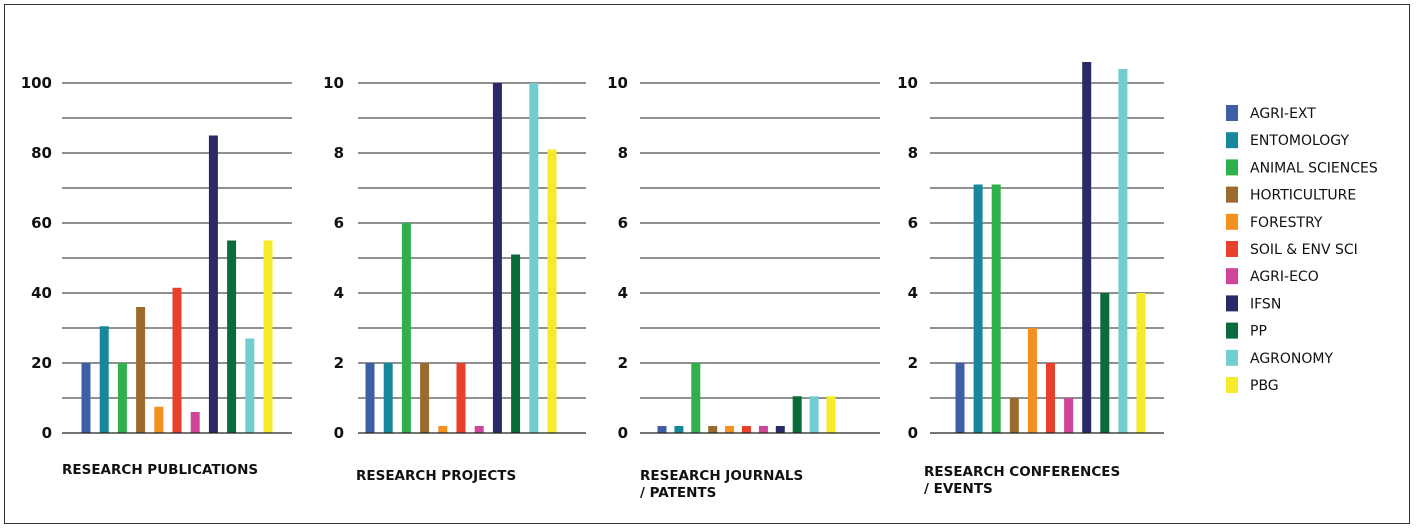 The image size is (1416, 531). Describe the element at coordinates (1314, 168) in the screenshot. I see `legend-label: ANIMAL SCIENCES` at that location.